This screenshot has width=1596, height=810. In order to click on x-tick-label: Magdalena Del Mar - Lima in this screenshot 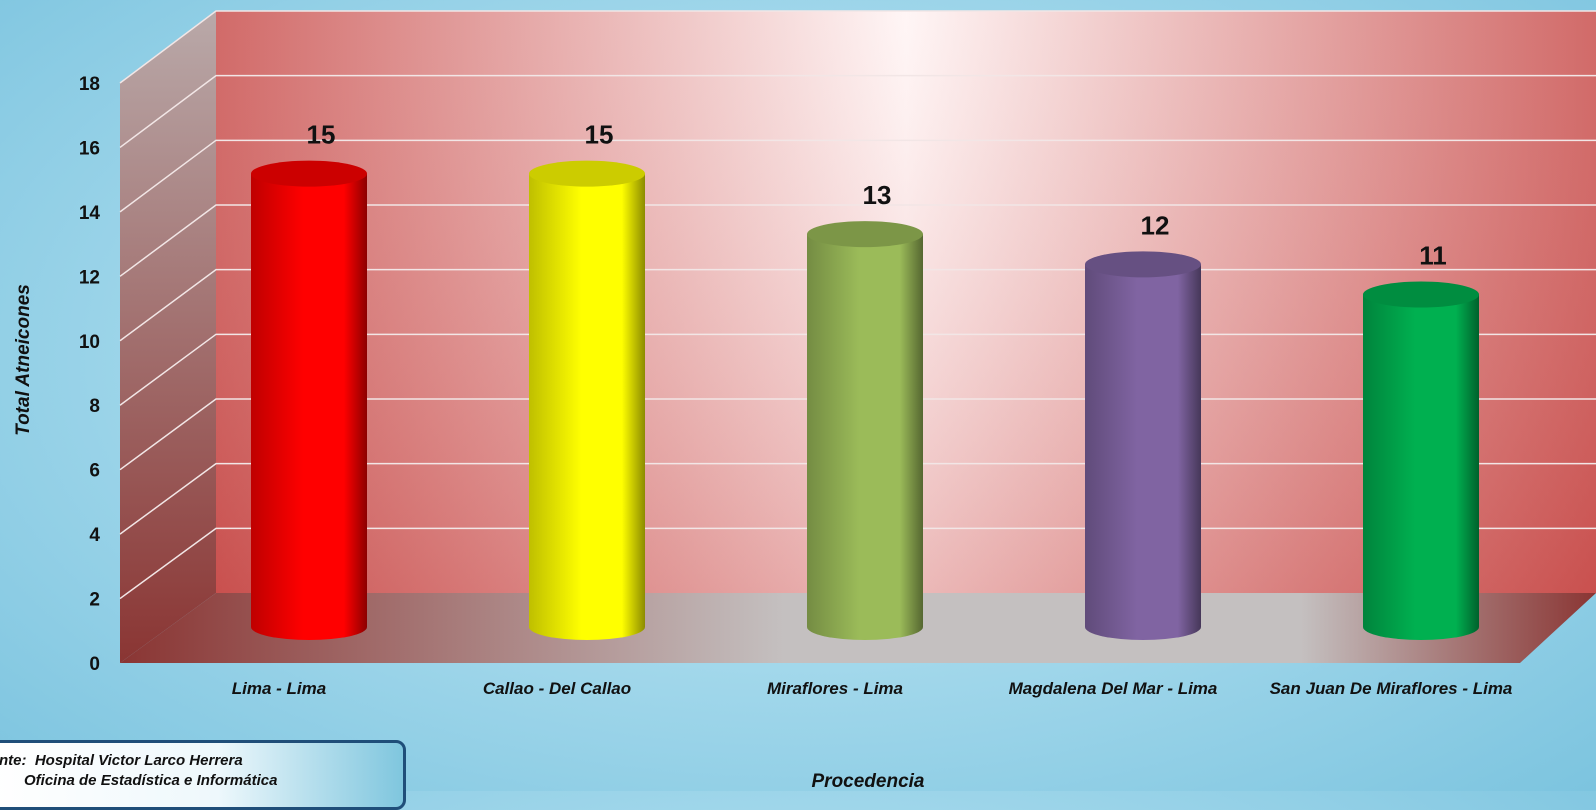, I will do `click(1113, 688)`.